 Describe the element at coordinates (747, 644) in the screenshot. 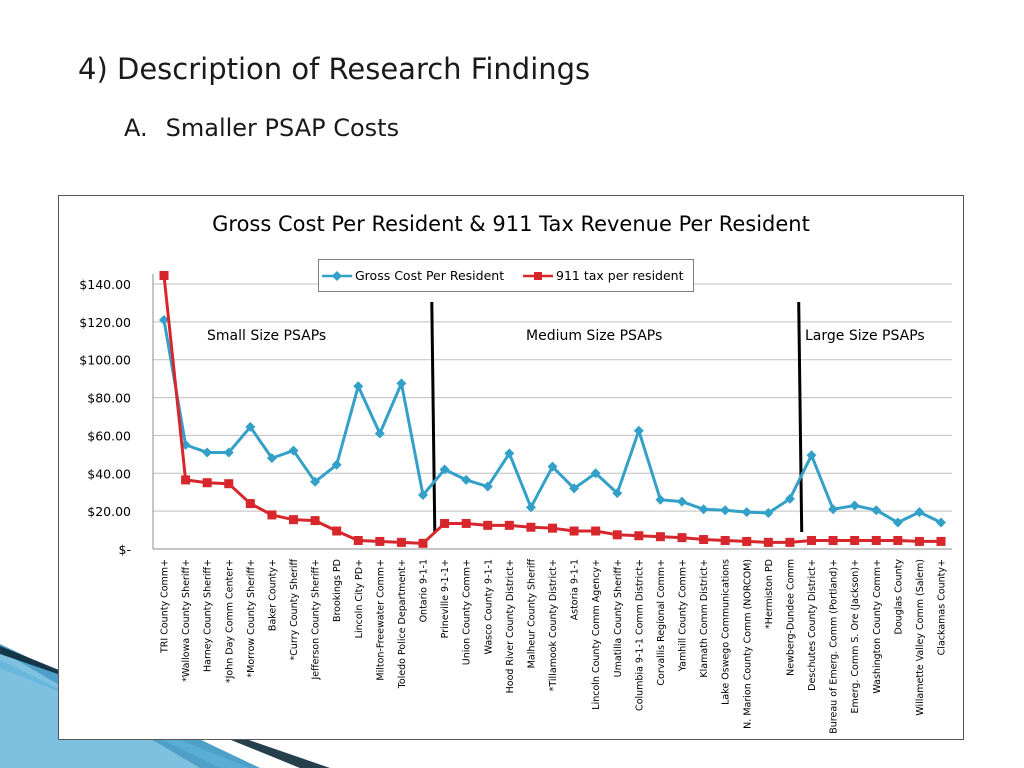

I see `x-tick-label: N. Marion County Comm (NORCOM)` at that location.